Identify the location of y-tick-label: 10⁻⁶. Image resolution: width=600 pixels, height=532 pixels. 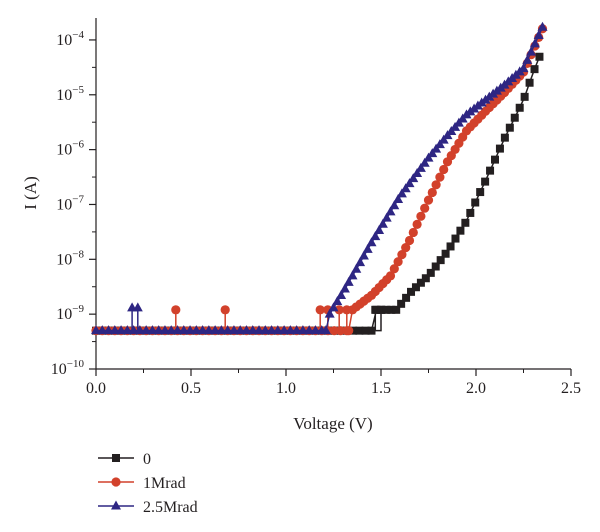
(70, 149).